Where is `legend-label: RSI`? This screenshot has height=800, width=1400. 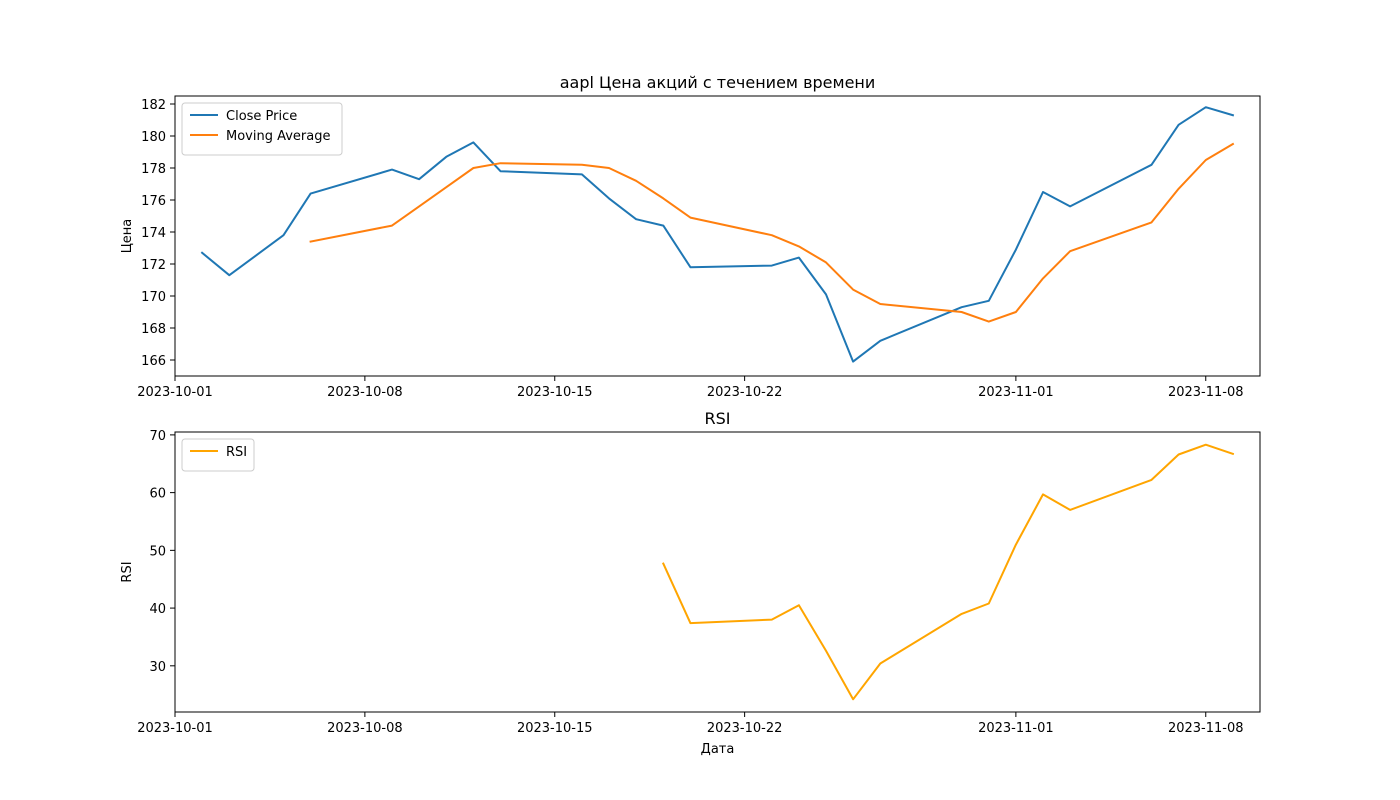
legend-label: RSI is located at coordinates (236, 452).